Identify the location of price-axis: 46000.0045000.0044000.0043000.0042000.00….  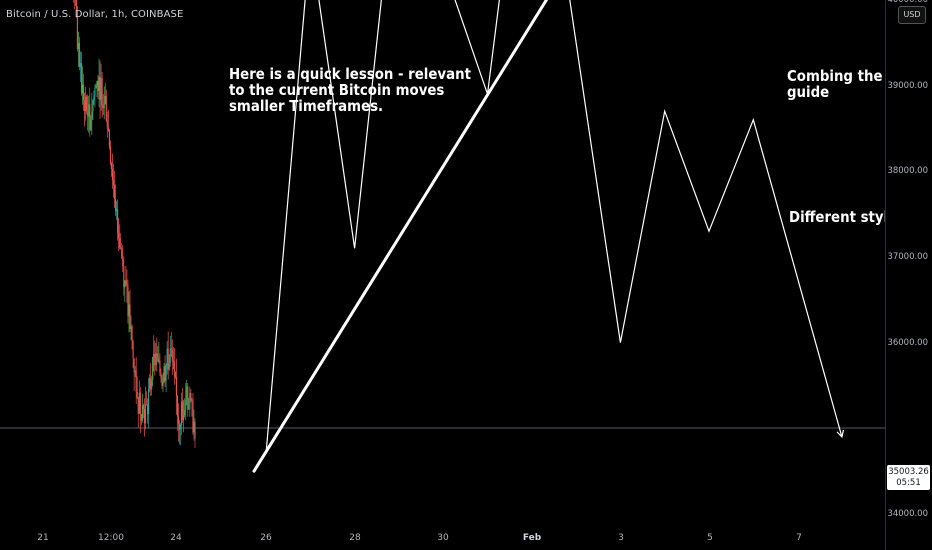
(908, 275).